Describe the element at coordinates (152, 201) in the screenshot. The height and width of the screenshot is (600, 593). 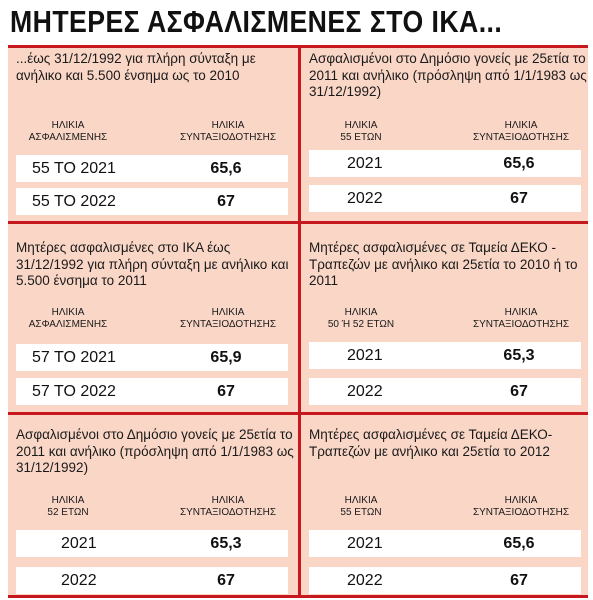
I see `table-row: 55 ΤΟ 2022 67` at that location.